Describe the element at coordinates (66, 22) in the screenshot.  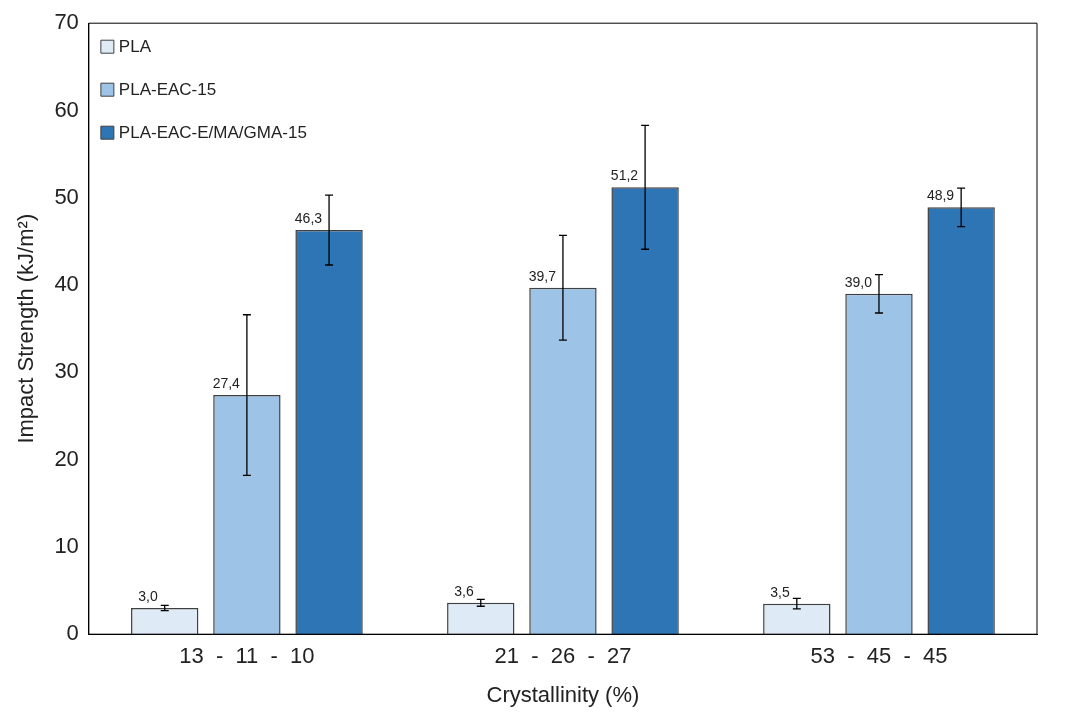
I see `y-tick-label: 70` at that location.